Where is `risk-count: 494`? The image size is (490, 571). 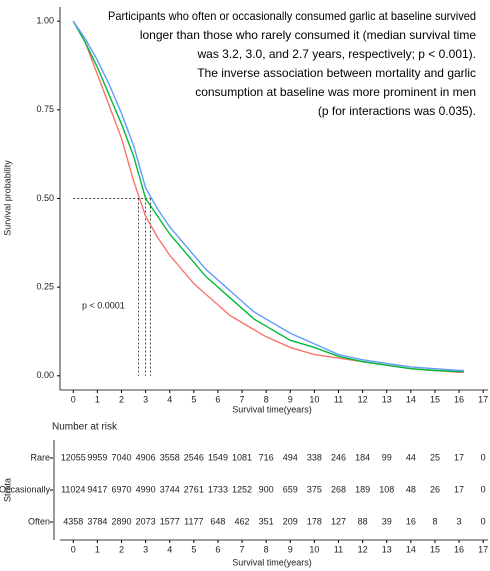
risk-count: 494 is located at coordinates (290, 457).